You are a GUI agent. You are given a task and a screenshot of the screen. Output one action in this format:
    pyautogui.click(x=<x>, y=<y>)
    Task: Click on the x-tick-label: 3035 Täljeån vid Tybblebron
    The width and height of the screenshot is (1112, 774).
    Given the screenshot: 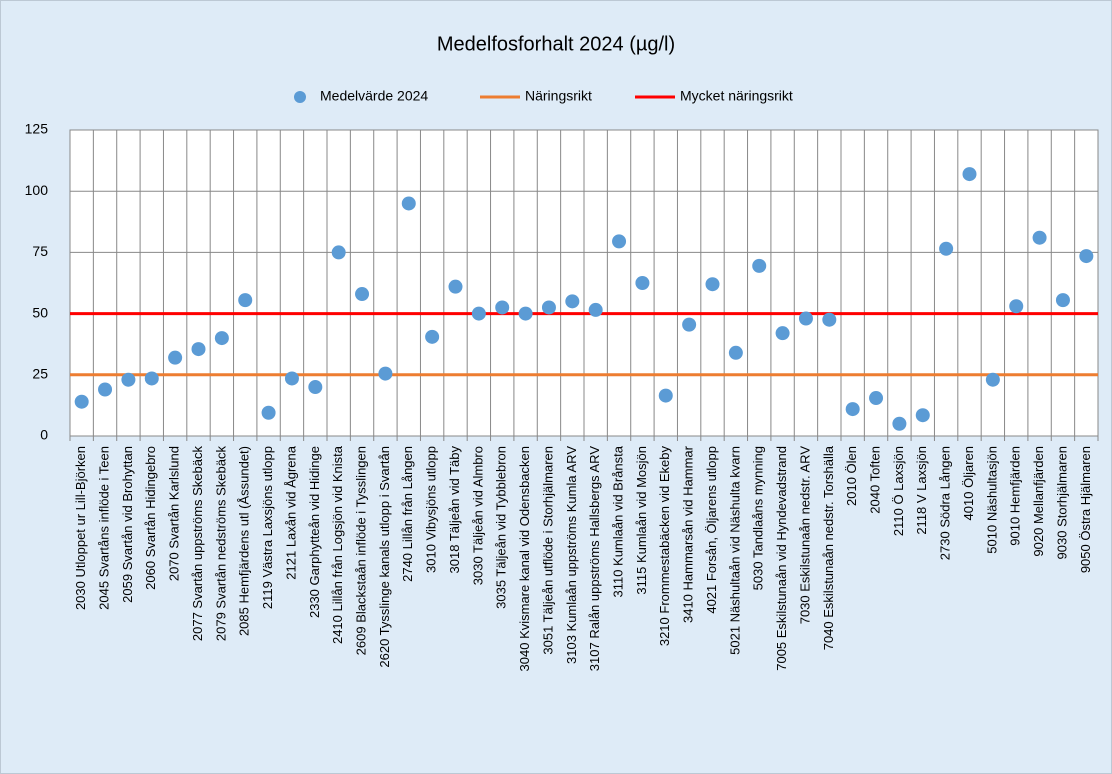 What is the action you would take?
    pyautogui.click(x=501, y=527)
    